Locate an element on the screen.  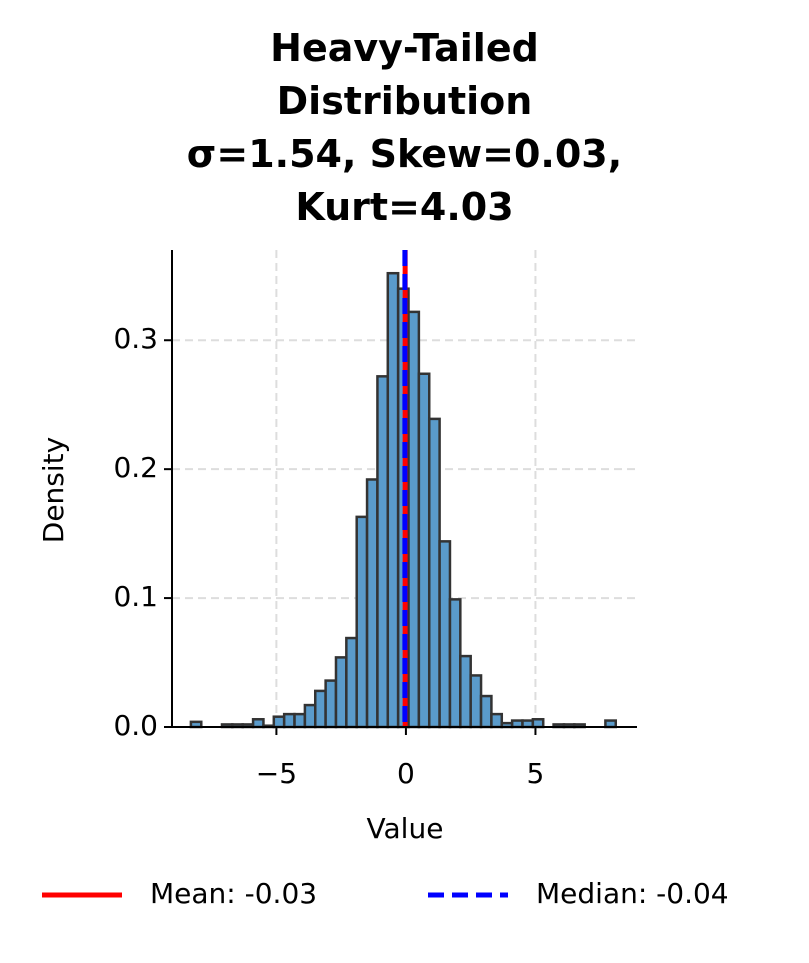
y-tick-label: 0.3 is located at coordinates (135, 338).